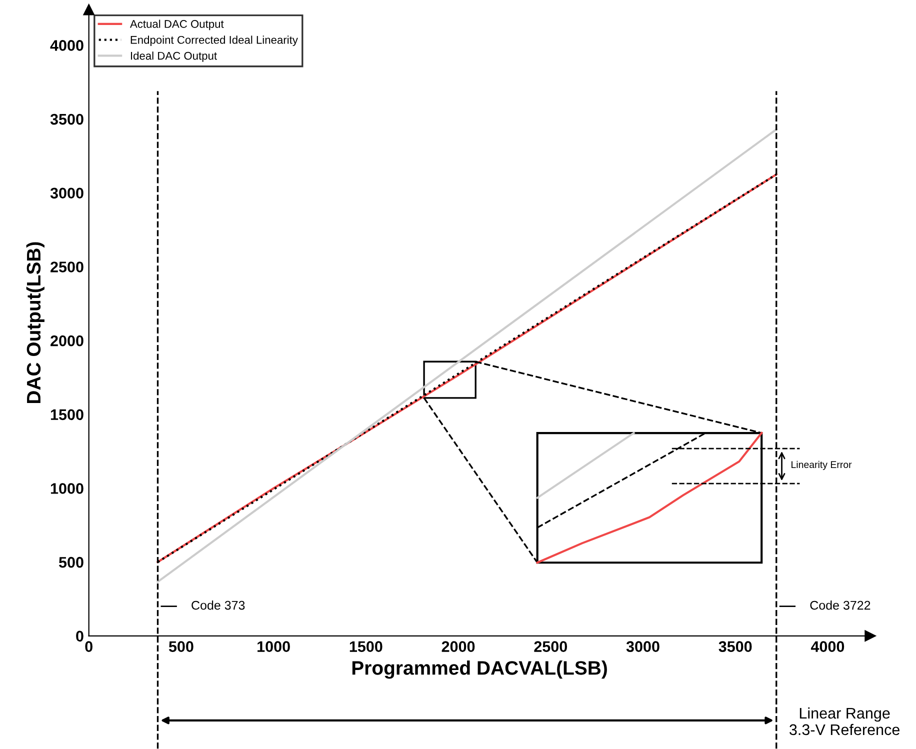 This screenshot has width=916, height=749. Describe the element at coordinates (214, 41) in the screenshot. I see `legend-label: Endpoint Corrected Ideal Linearity` at that location.